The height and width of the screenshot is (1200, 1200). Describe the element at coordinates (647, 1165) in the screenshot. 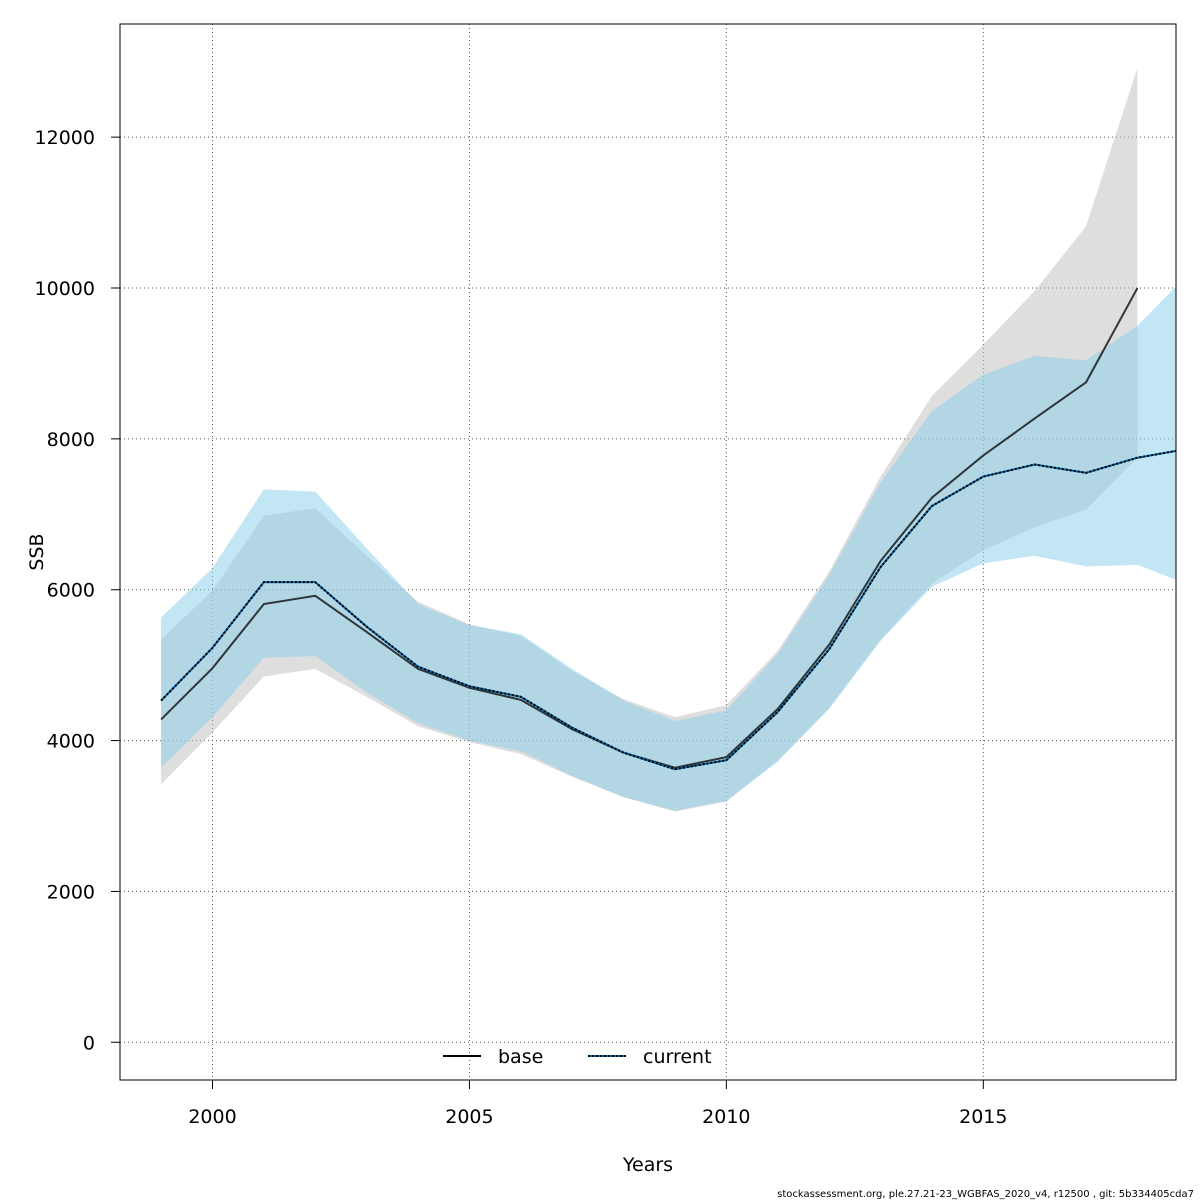

I see `x-axis-title: Years` at that location.